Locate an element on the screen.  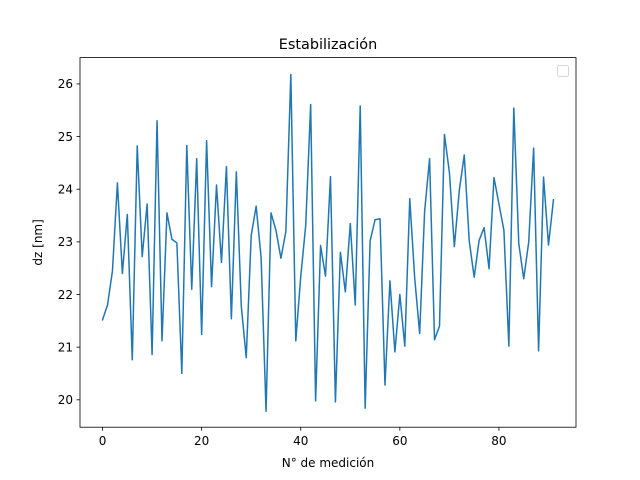
y-tick-label: 21 is located at coordinates (65, 347).